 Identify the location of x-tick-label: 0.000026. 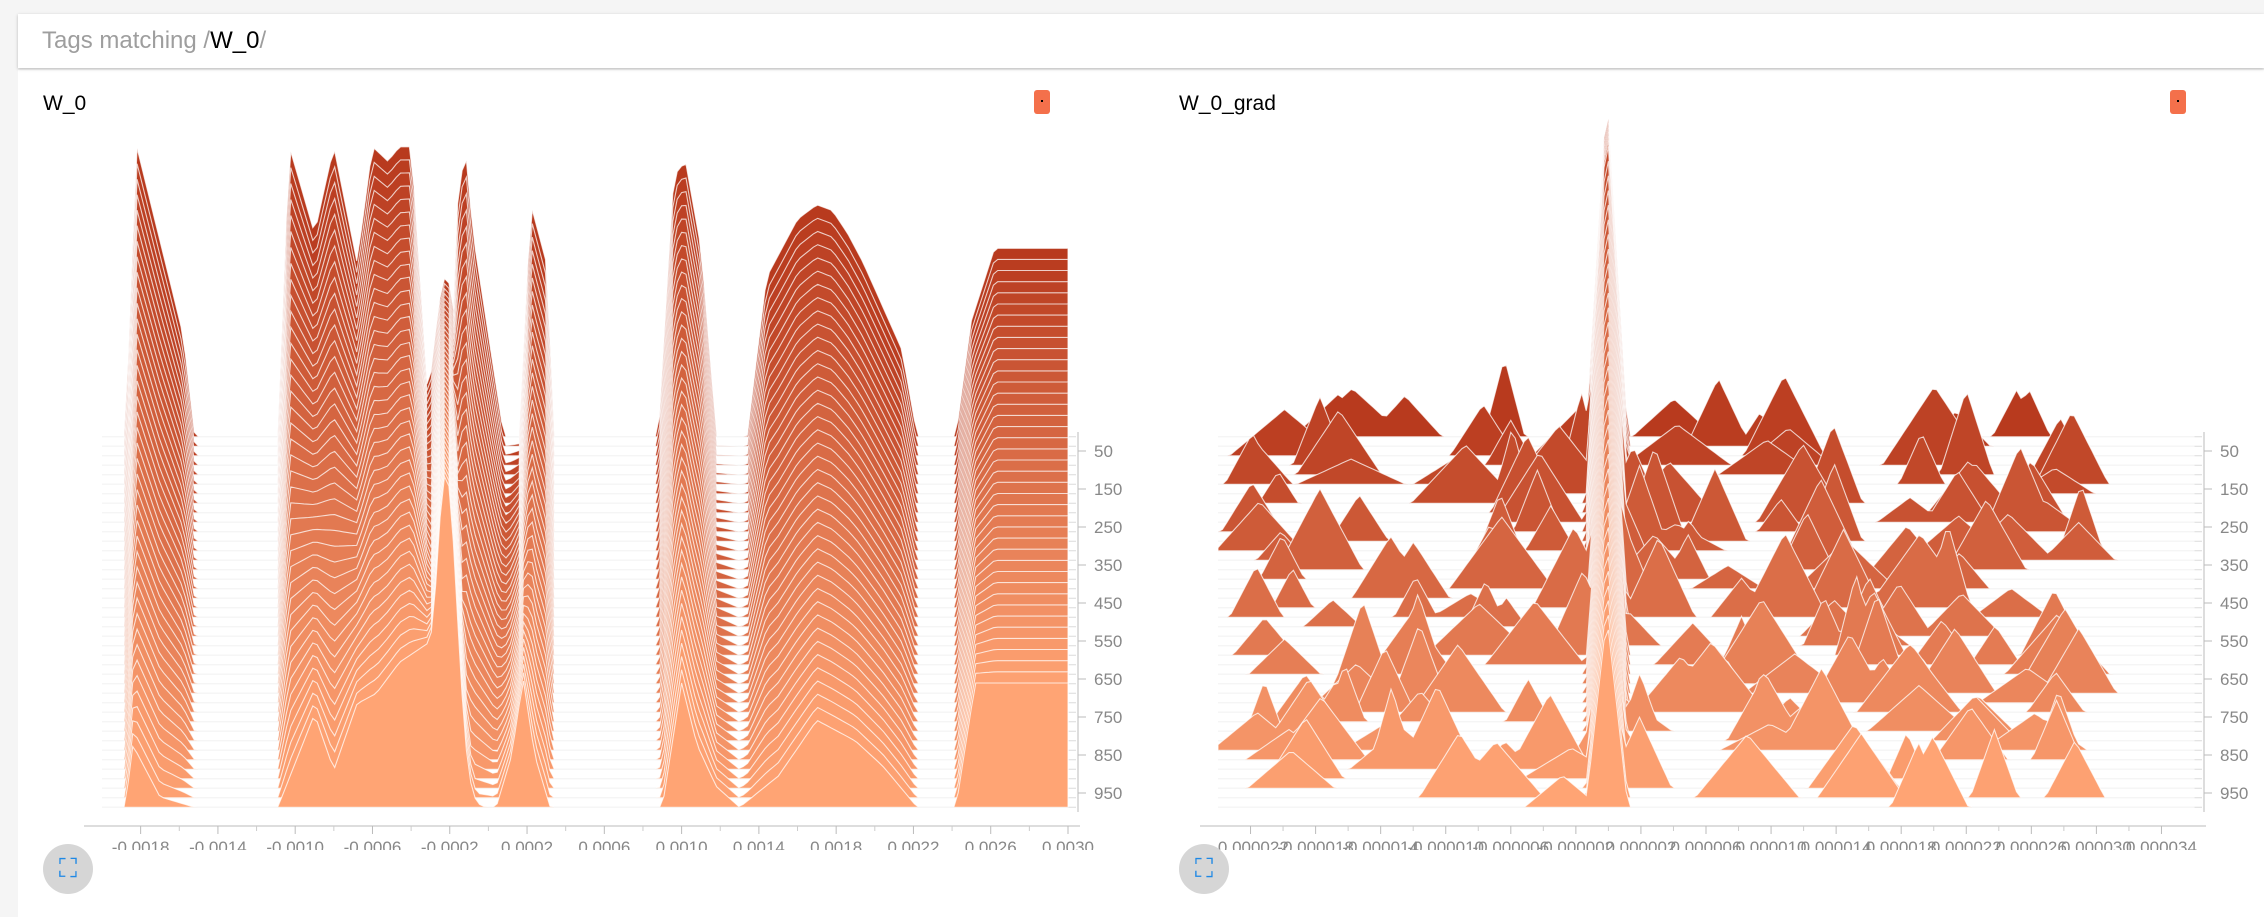
(2031, 844).